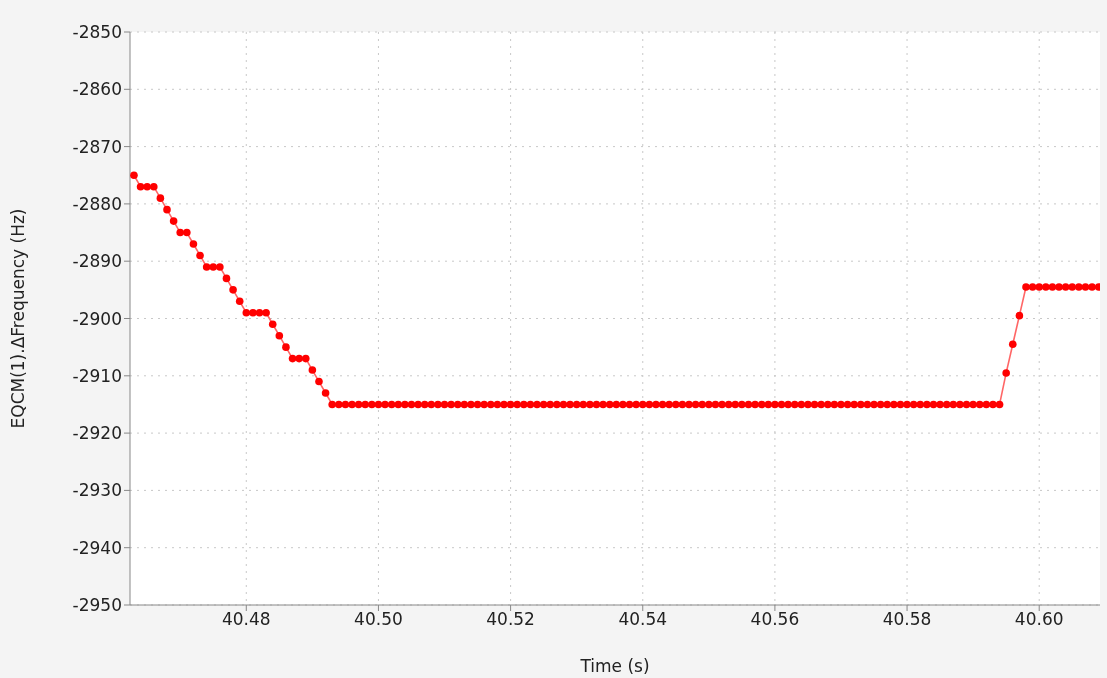 This screenshot has height=678, width=1107. What do you see at coordinates (97, 32) in the screenshot?
I see `y-tick-label: -2850` at bounding box center [97, 32].